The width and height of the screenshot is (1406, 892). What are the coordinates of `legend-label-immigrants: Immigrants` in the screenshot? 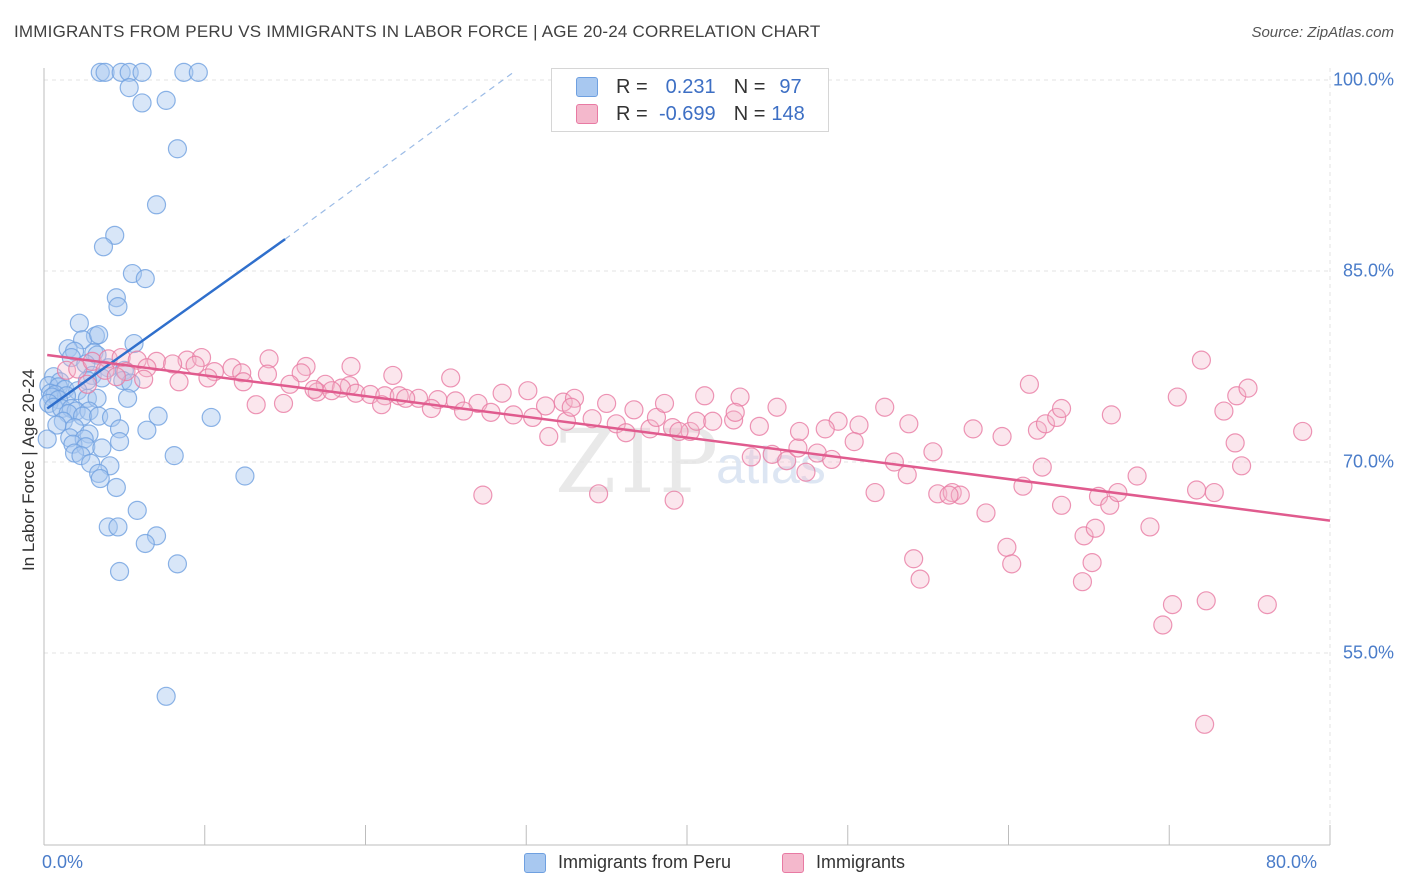 It's located at (861, 862).